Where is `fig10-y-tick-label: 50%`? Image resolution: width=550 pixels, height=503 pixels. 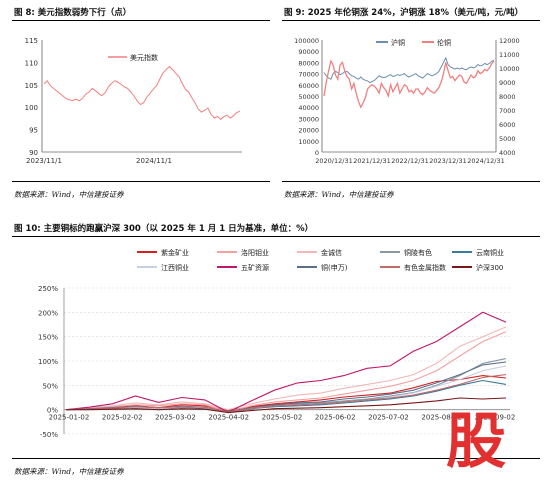 fig10-y-tick-label: 50% is located at coordinates (50, 386).